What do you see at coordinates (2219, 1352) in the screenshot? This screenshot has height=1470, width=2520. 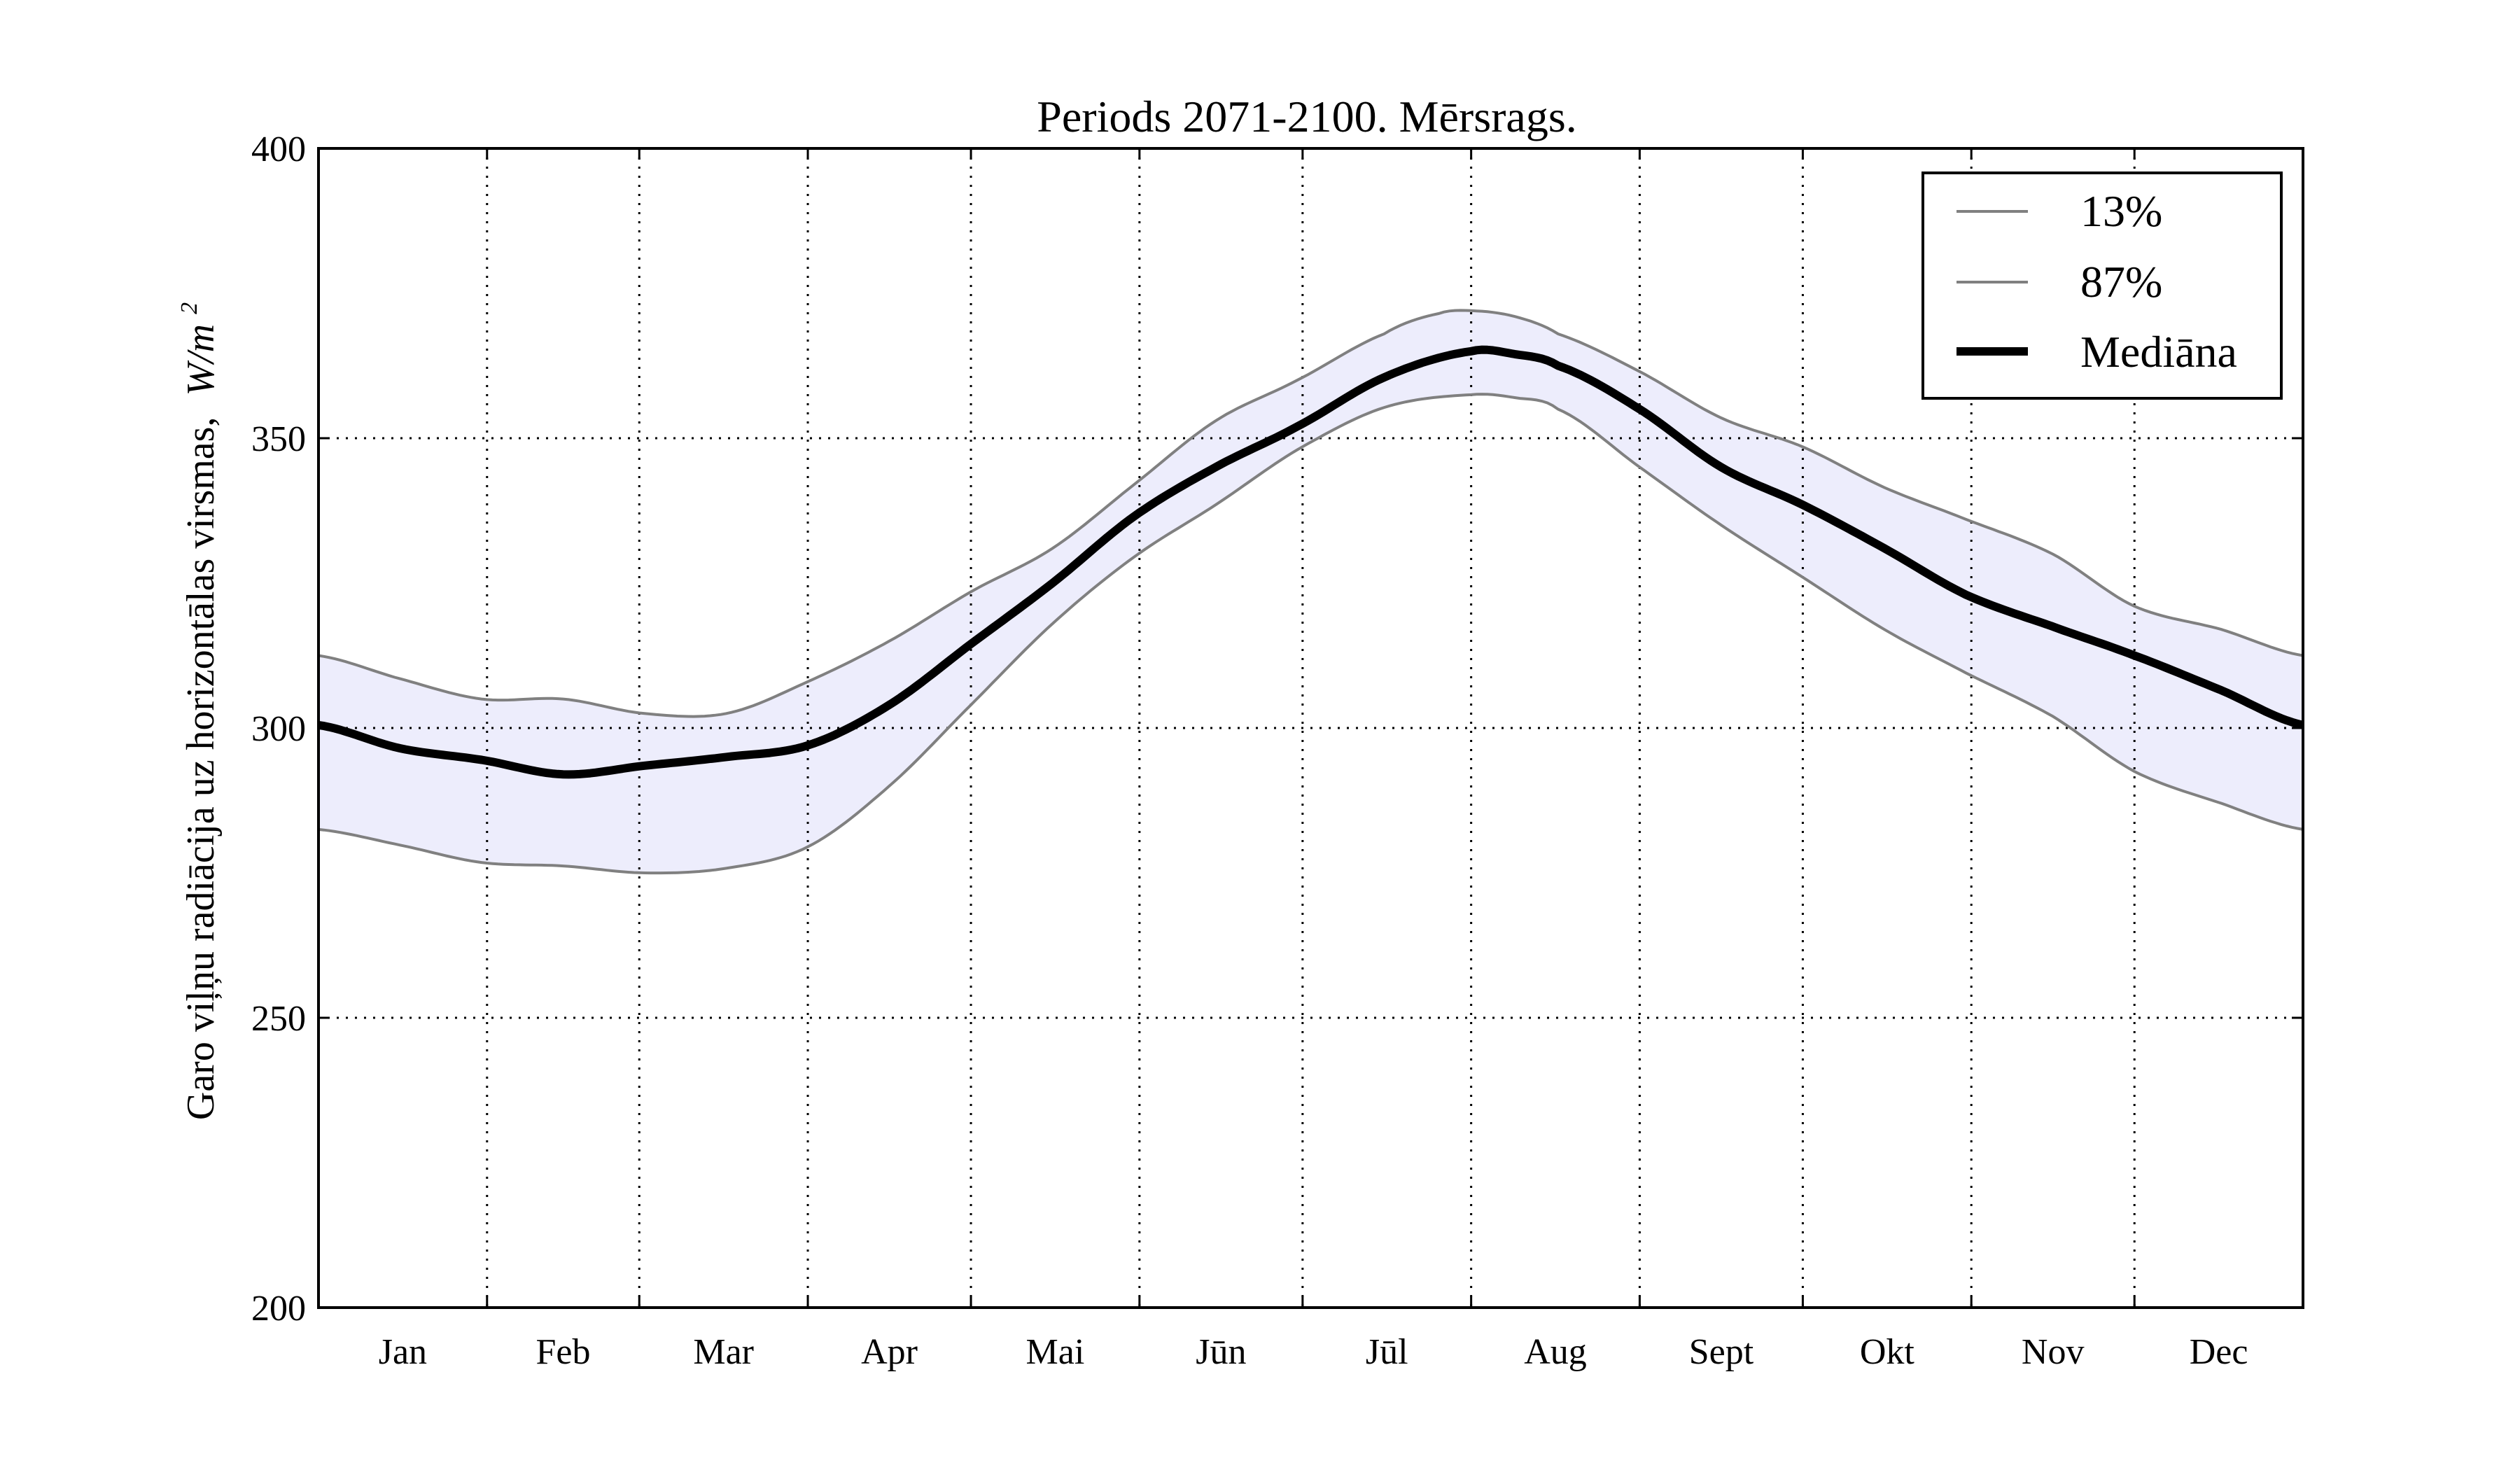 I see `x-tick-label-dec: Dec` at bounding box center [2219, 1352].